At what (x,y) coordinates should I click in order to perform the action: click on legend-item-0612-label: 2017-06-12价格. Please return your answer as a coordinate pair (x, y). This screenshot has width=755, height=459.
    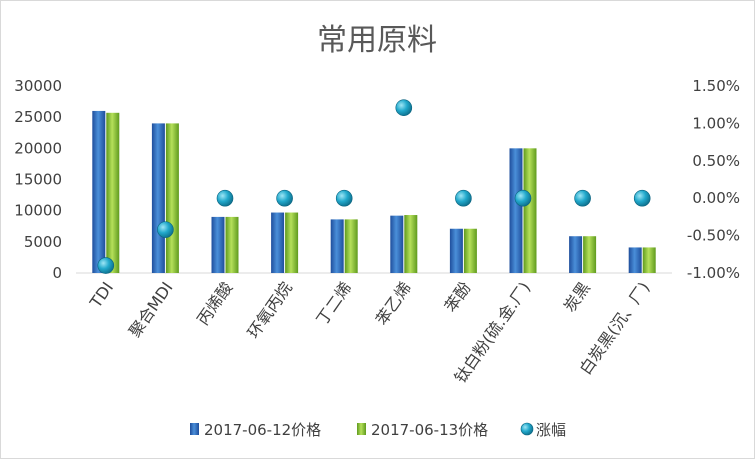
    Looking at the image, I should click on (262, 430).